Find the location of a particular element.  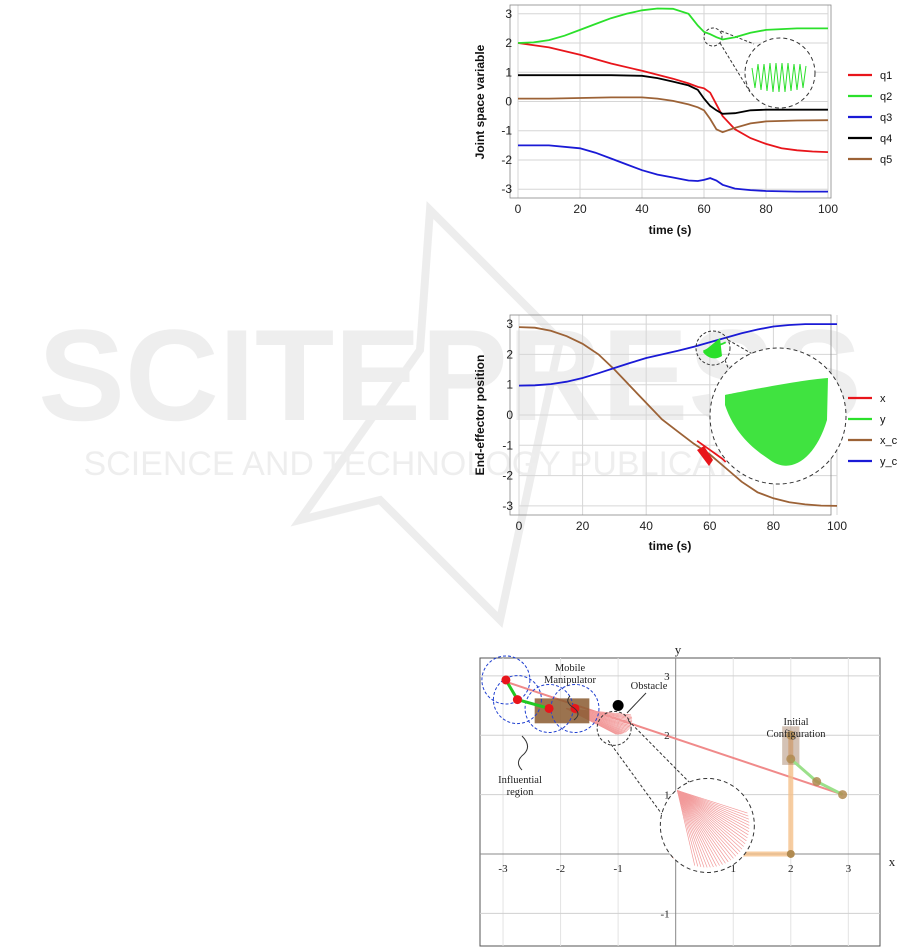

workspace-scene is located at coordinates (664, 764).